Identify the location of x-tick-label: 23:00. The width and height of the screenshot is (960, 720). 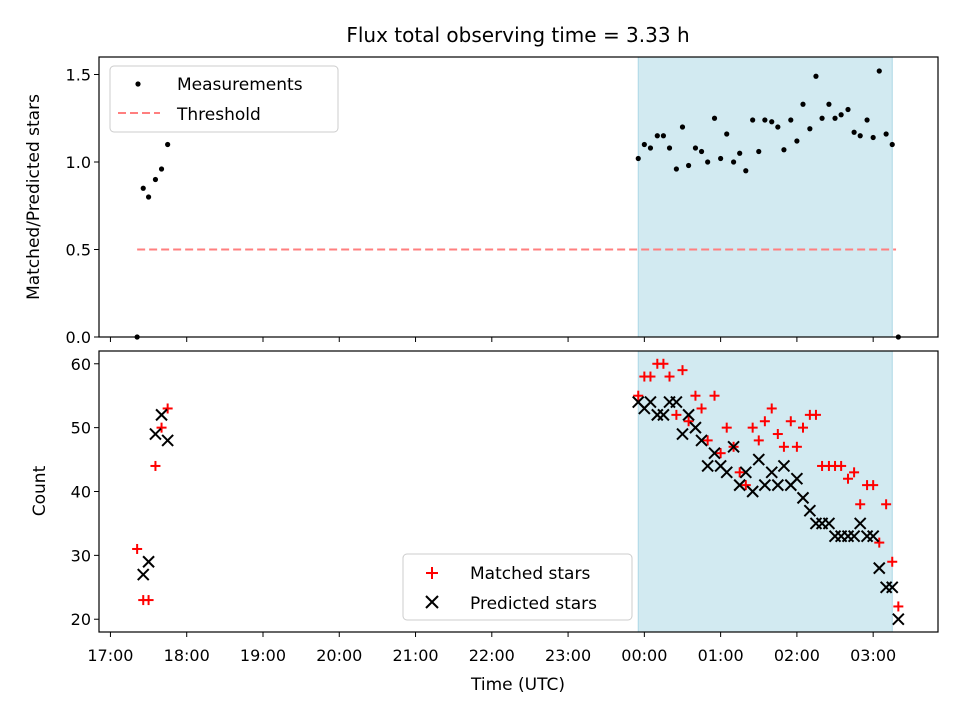
(568, 655).